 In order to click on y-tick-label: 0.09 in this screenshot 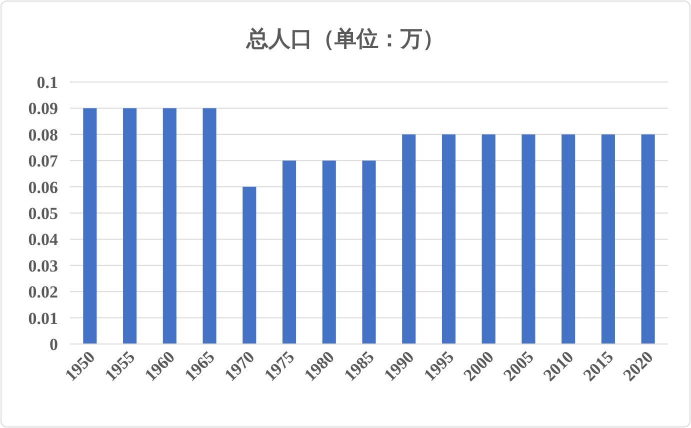, I will do `click(43, 108)`.